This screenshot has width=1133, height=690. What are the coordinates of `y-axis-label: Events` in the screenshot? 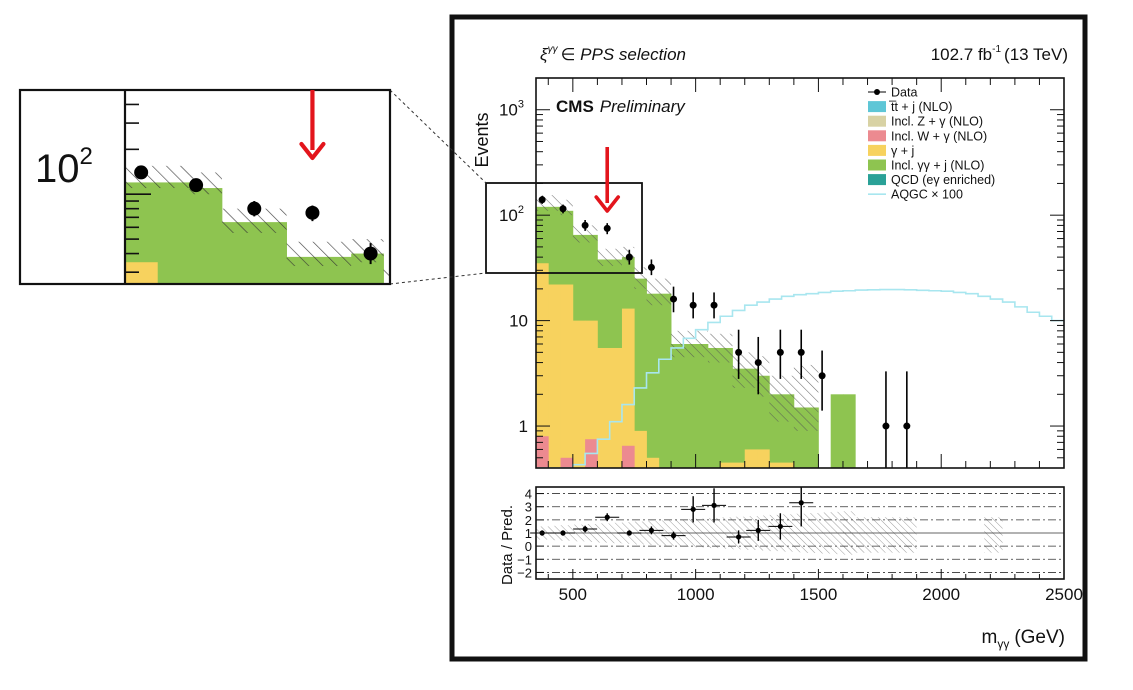 It's located at (482, 139).